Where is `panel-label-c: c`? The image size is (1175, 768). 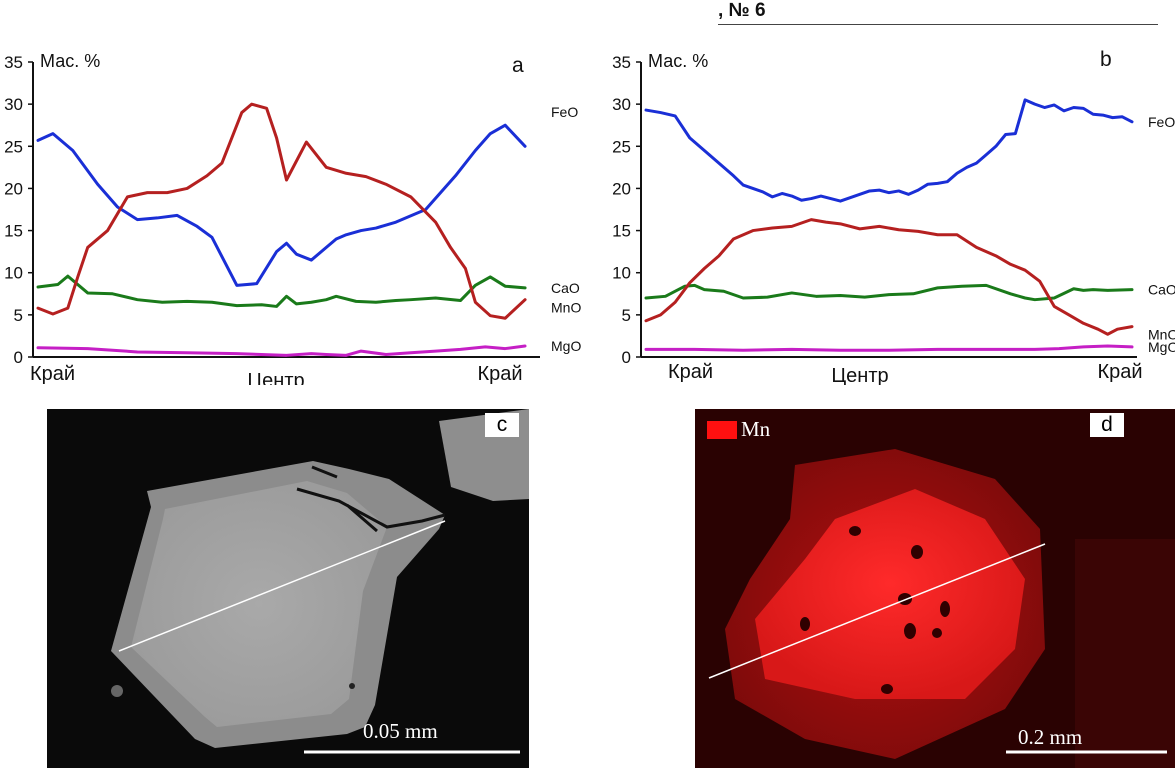
panel-label-c: c is located at coordinates (502, 425).